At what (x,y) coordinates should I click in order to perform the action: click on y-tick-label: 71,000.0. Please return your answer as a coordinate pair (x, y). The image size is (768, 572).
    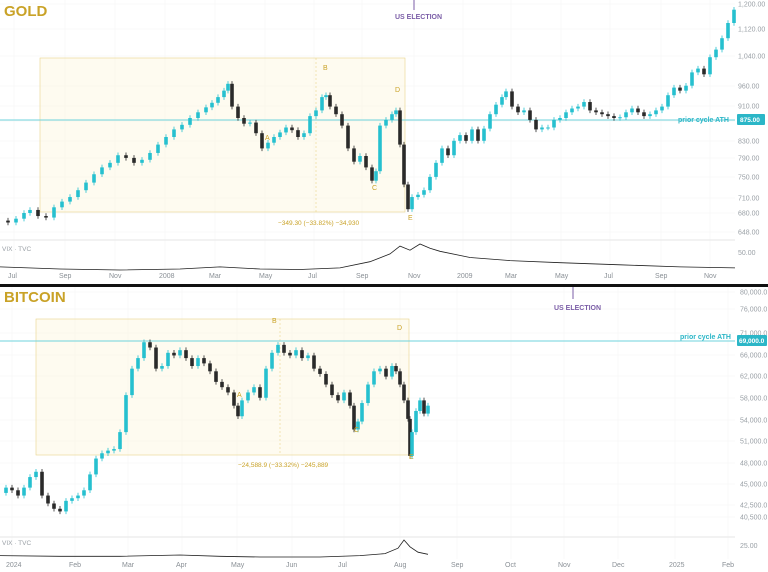
    Looking at the image, I should click on (753, 334).